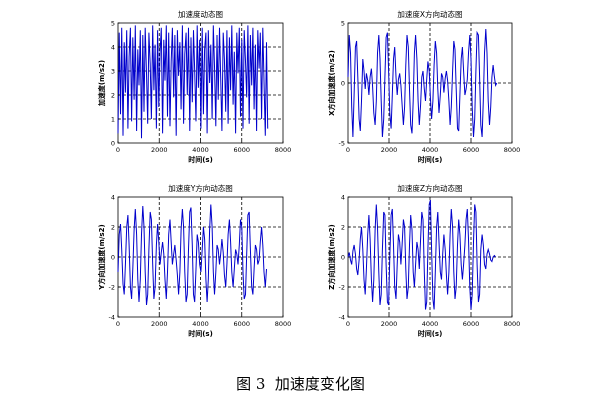 The image size is (601, 409). Describe the element at coordinates (113, 120) in the screenshot. I see `y-tick-label: 1` at that location.